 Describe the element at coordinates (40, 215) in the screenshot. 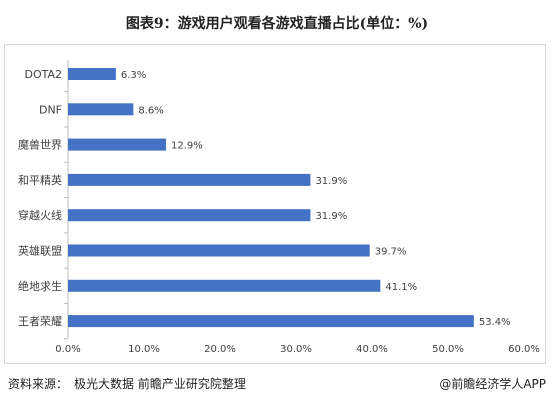

I see `category-label: 穿越火线` at that location.